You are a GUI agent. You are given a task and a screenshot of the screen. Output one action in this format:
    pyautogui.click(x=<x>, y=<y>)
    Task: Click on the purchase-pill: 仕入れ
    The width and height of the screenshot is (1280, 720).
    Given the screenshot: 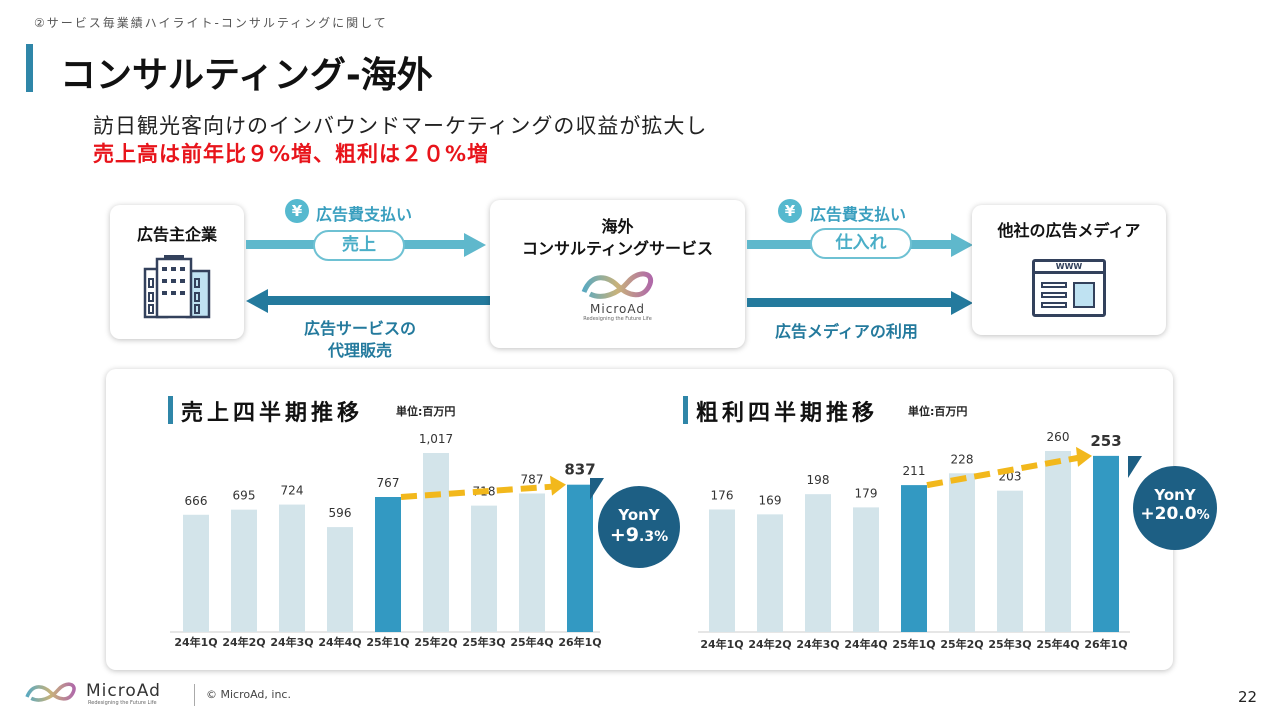 What is the action you would take?
    pyautogui.click(x=861, y=243)
    